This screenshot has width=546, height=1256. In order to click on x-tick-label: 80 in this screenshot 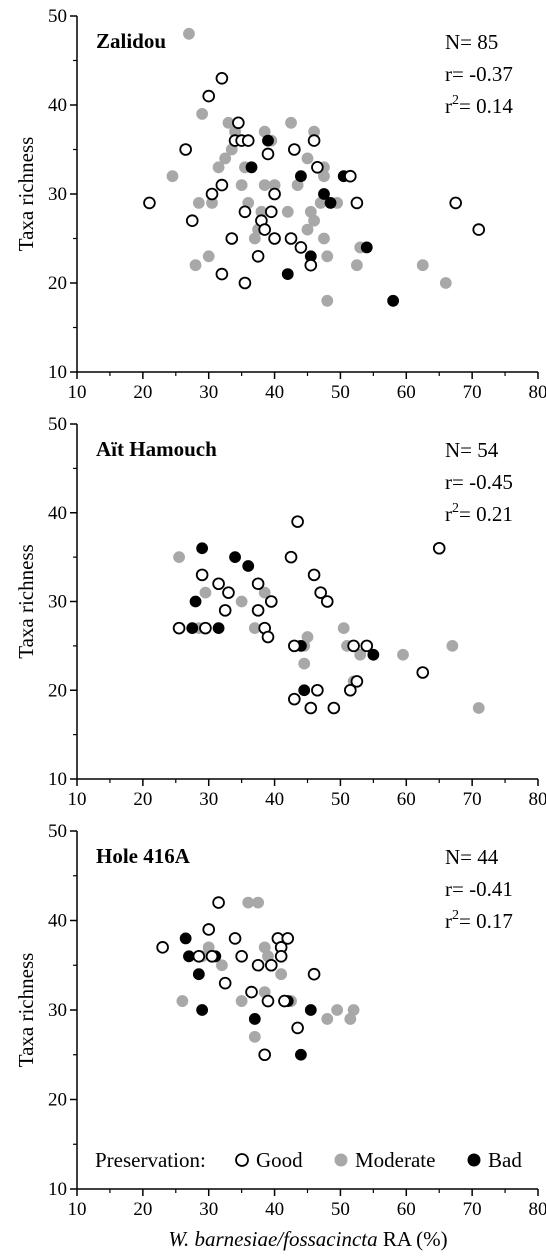, I will do `click(537, 1209)`.